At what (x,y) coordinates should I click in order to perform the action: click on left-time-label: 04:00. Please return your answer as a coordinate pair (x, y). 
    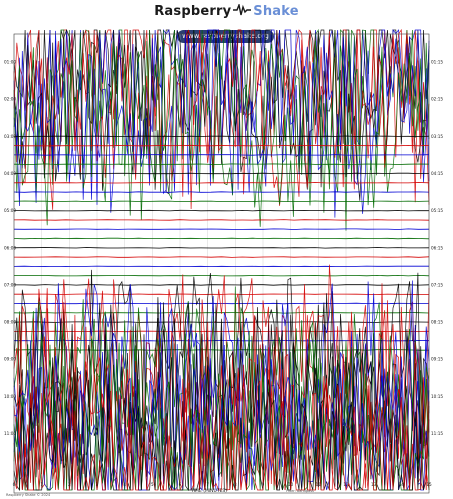
    Looking at the image, I should click on (10, 173).